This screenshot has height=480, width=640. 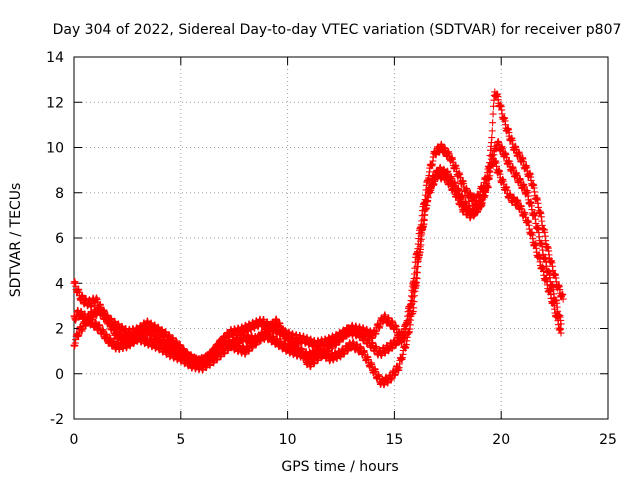 What do you see at coordinates (288, 440) in the screenshot?
I see `x-tick-label: 10` at bounding box center [288, 440].